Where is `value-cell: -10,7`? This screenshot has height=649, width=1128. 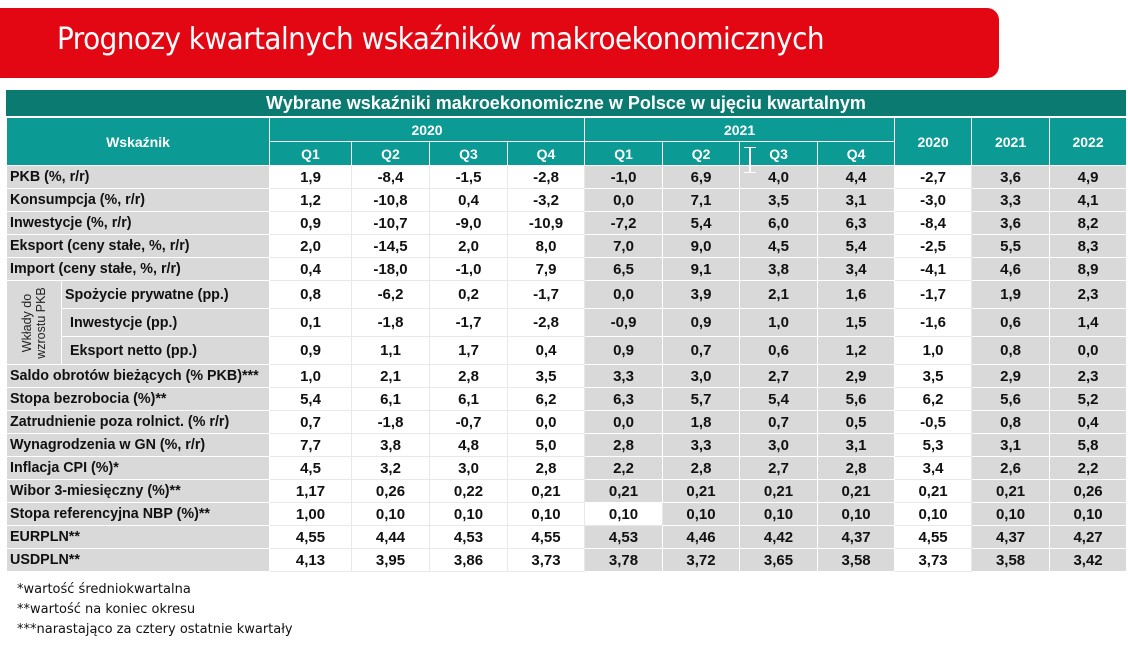 value-cell: -10,7 is located at coordinates (390, 223).